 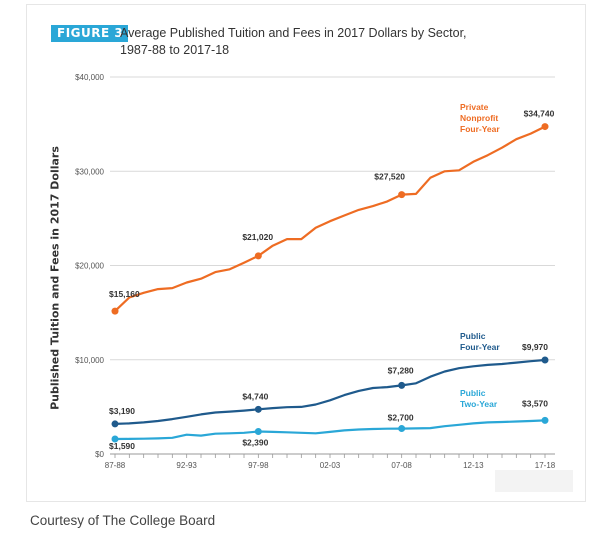 What do you see at coordinates (401, 418) in the screenshot?
I see `data-label: $2,700` at bounding box center [401, 418].